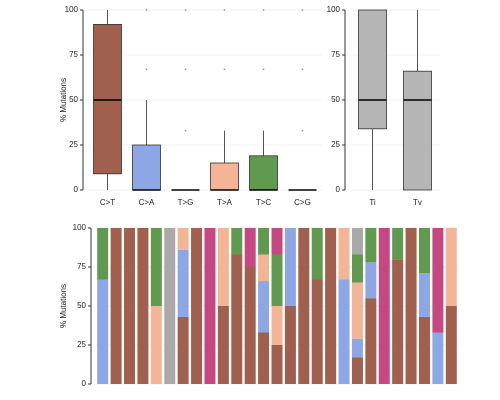 The height and width of the screenshot is (400, 500). I want to click on x-tick-label: T>A, so click(225, 202).